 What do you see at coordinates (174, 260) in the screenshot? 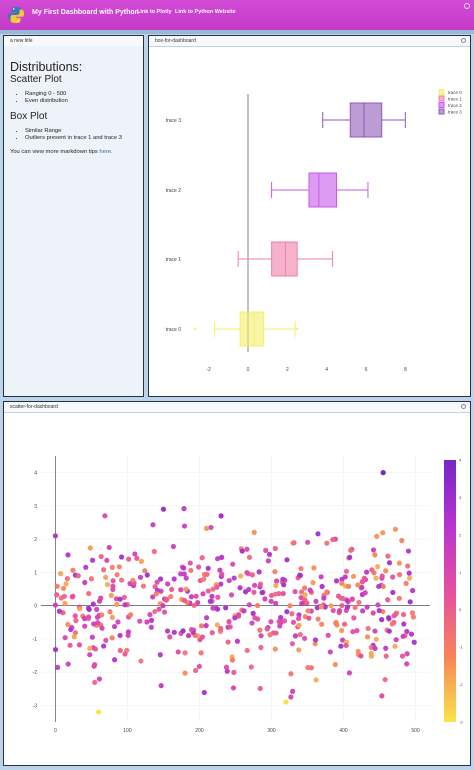
I see `category-label: trace 1` at bounding box center [174, 260].